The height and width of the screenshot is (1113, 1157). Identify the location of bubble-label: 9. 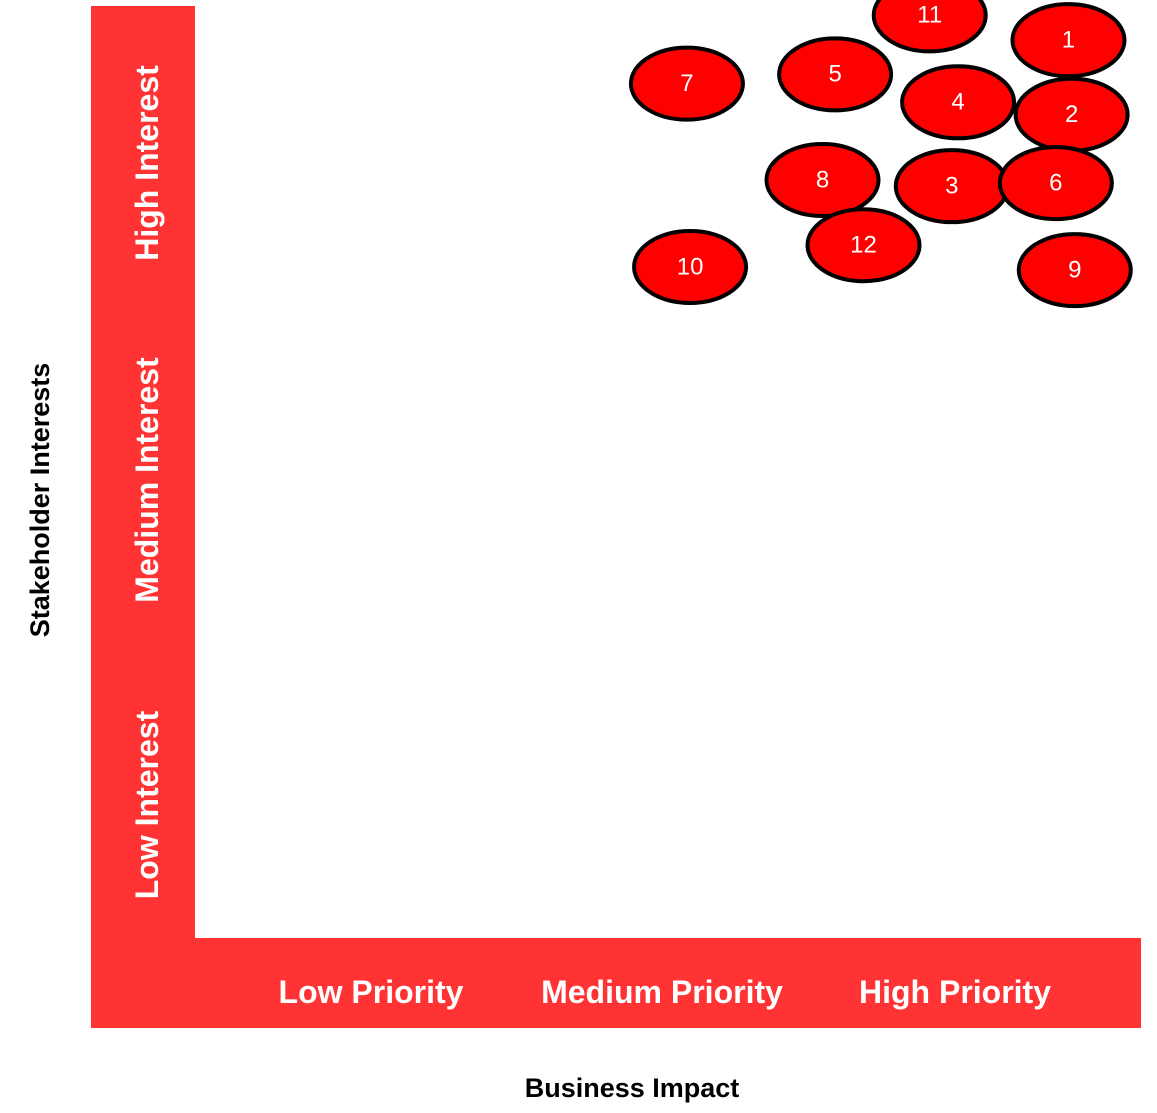
(1074, 269).